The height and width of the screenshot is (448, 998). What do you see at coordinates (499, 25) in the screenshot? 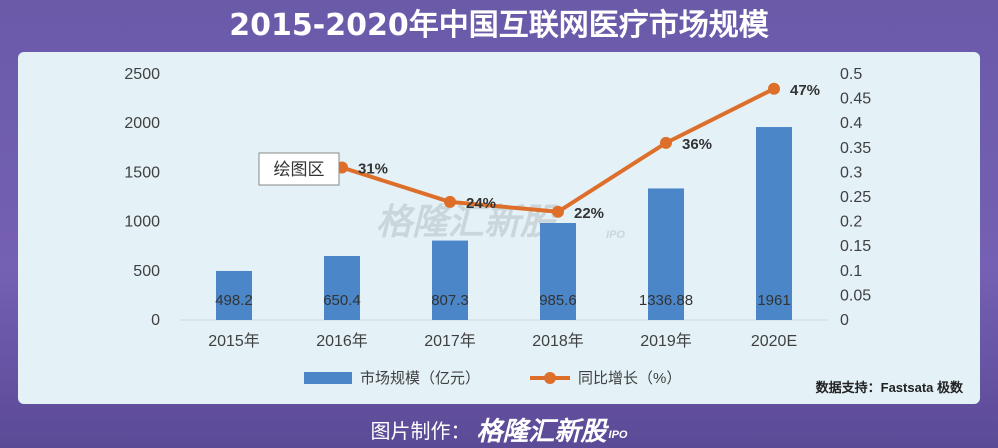
I see `chart-title: 2015-2020年中国互联网医疗市场规模` at bounding box center [499, 25].